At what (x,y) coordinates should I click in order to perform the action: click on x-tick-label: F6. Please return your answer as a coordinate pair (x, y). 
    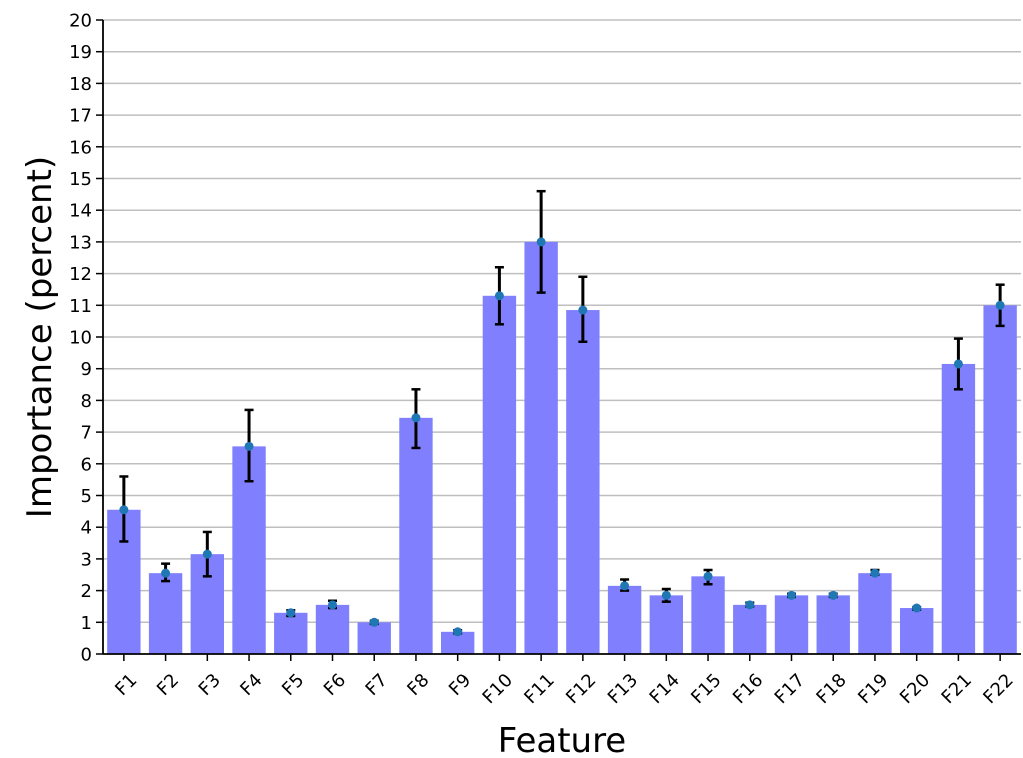
    Looking at the image, I should click on (335, 685).